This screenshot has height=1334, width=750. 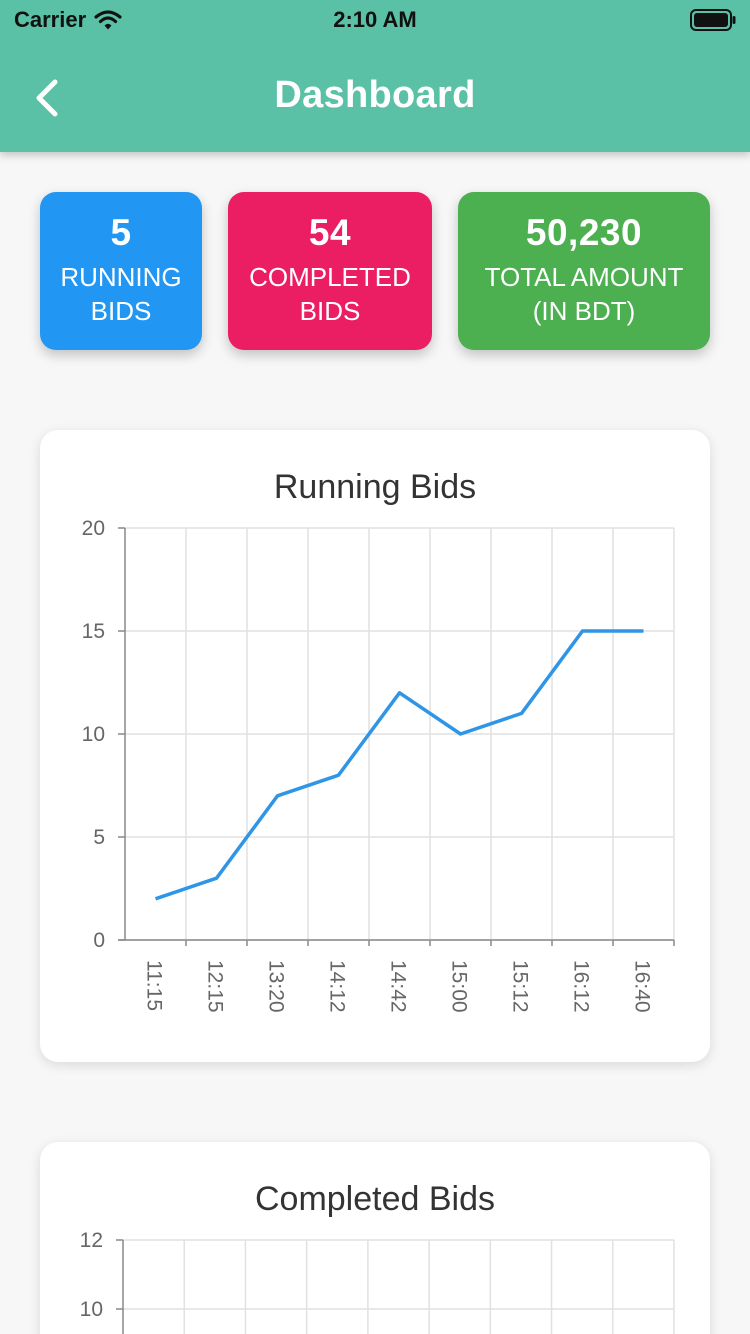 What do you see at coordinates (330, 277) in the screenshot?
I see `stat-label-line: COMPLETED` at bounding box center [330, 277].